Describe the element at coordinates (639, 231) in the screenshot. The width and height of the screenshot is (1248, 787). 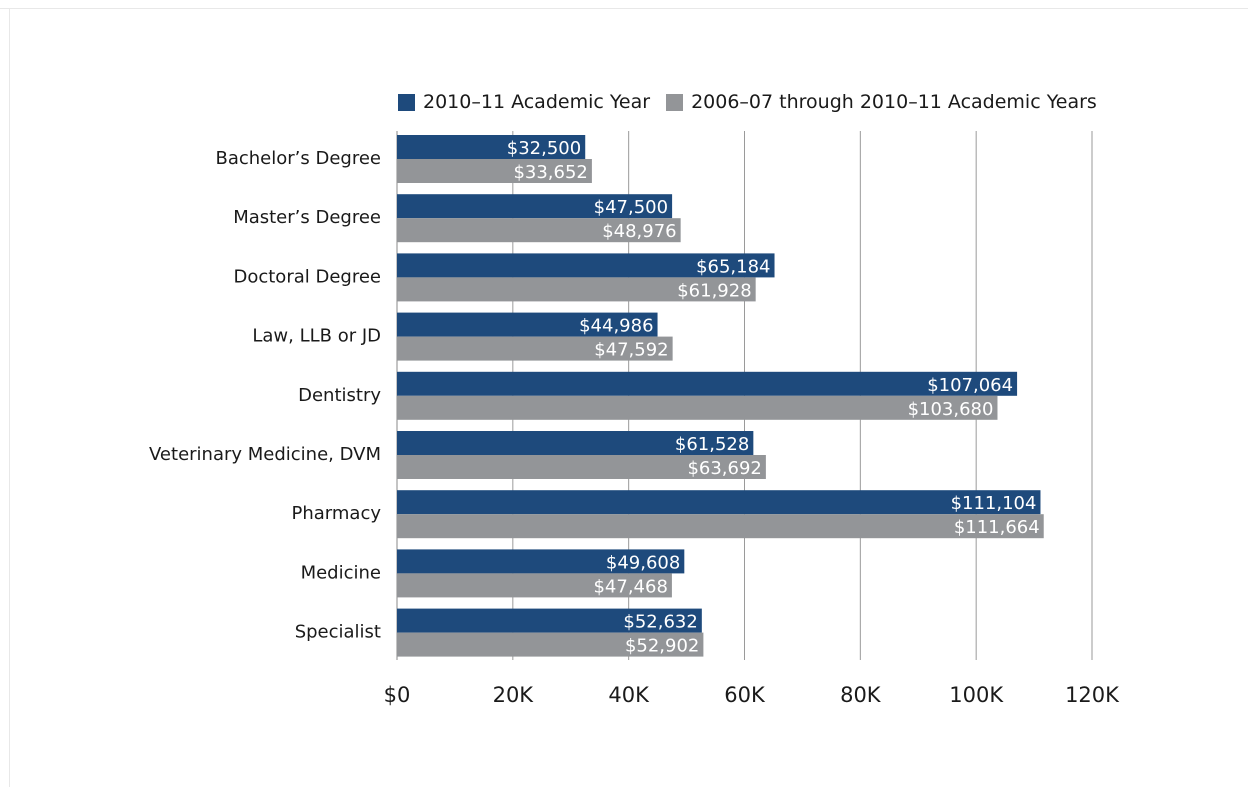
I see `data-label: $48,976` at that location.